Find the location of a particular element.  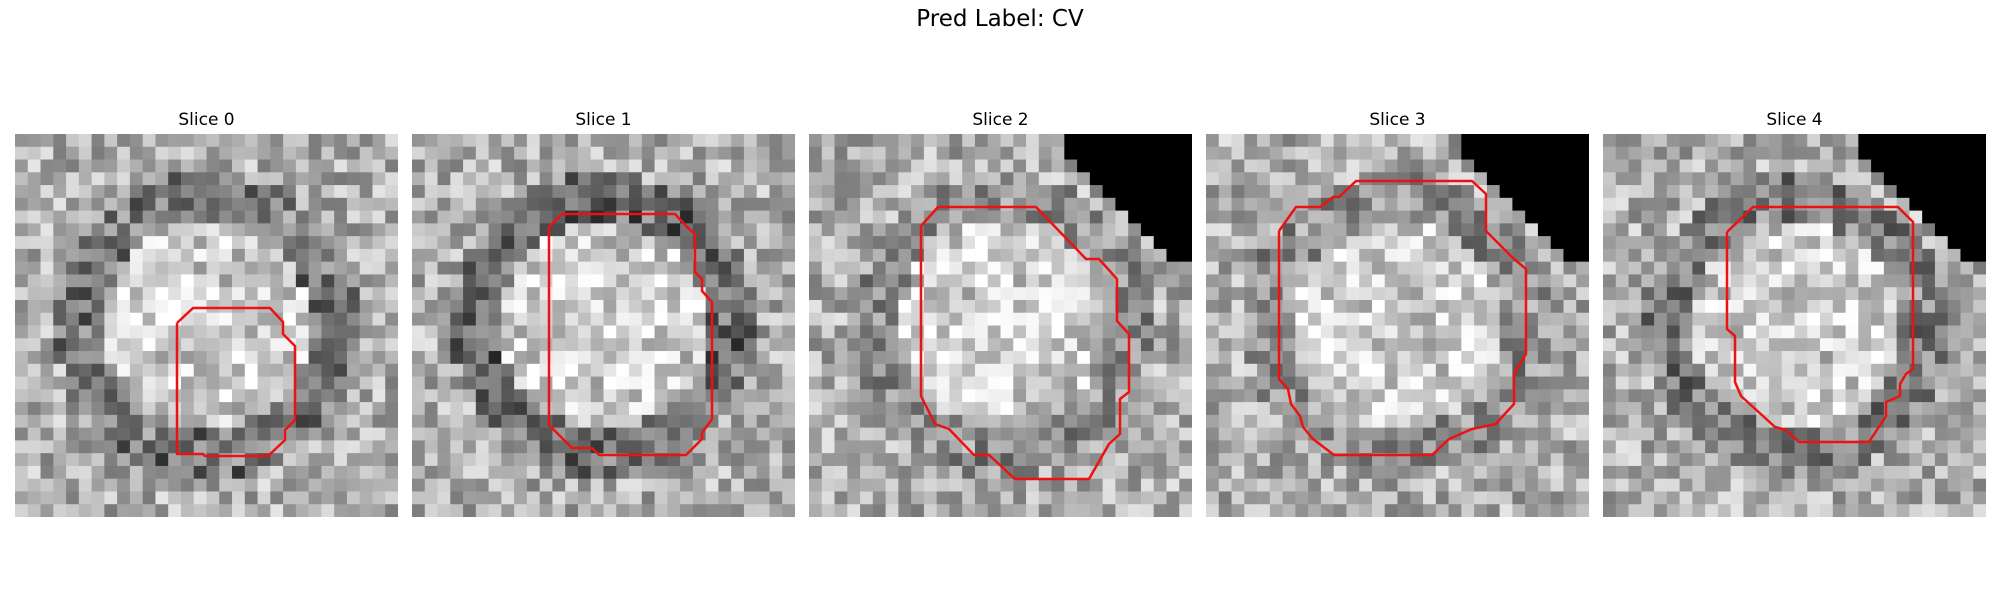

slice-panel-4: Slice 4 is located at coordinates (1794, 313).